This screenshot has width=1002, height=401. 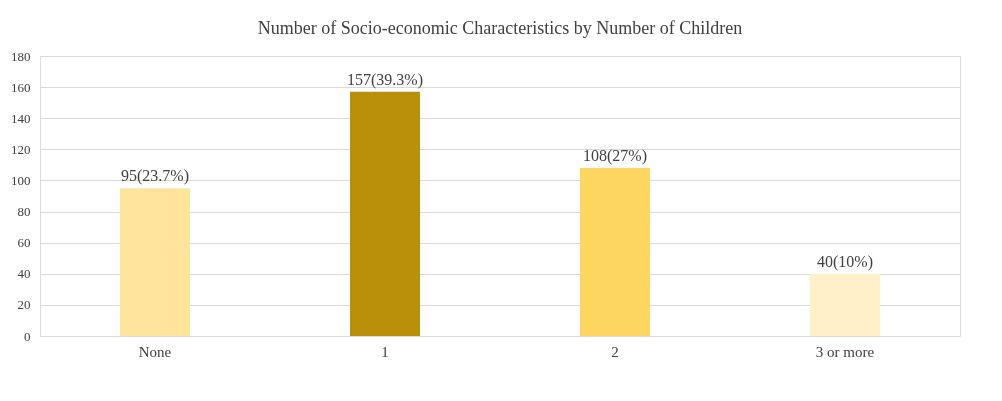 I want to click on y-tick-label: 180, so click(x=21, y=56).